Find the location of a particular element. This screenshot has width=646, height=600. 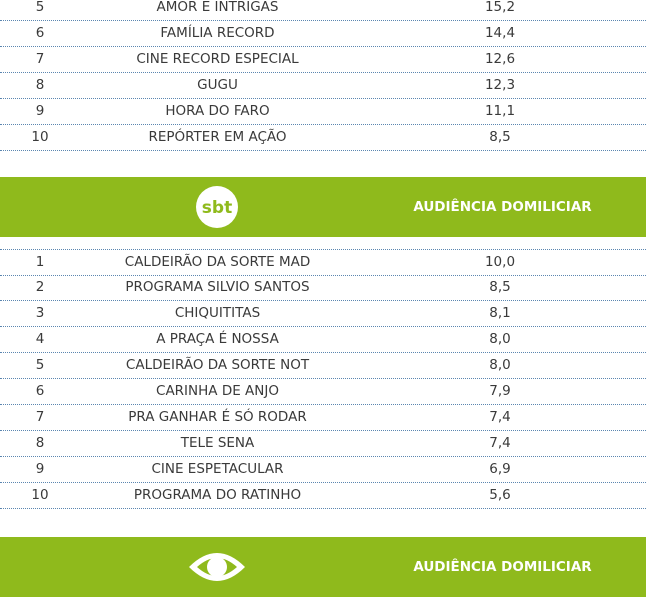

program: CHIQUITITAS is located at coordinates (217, 313).